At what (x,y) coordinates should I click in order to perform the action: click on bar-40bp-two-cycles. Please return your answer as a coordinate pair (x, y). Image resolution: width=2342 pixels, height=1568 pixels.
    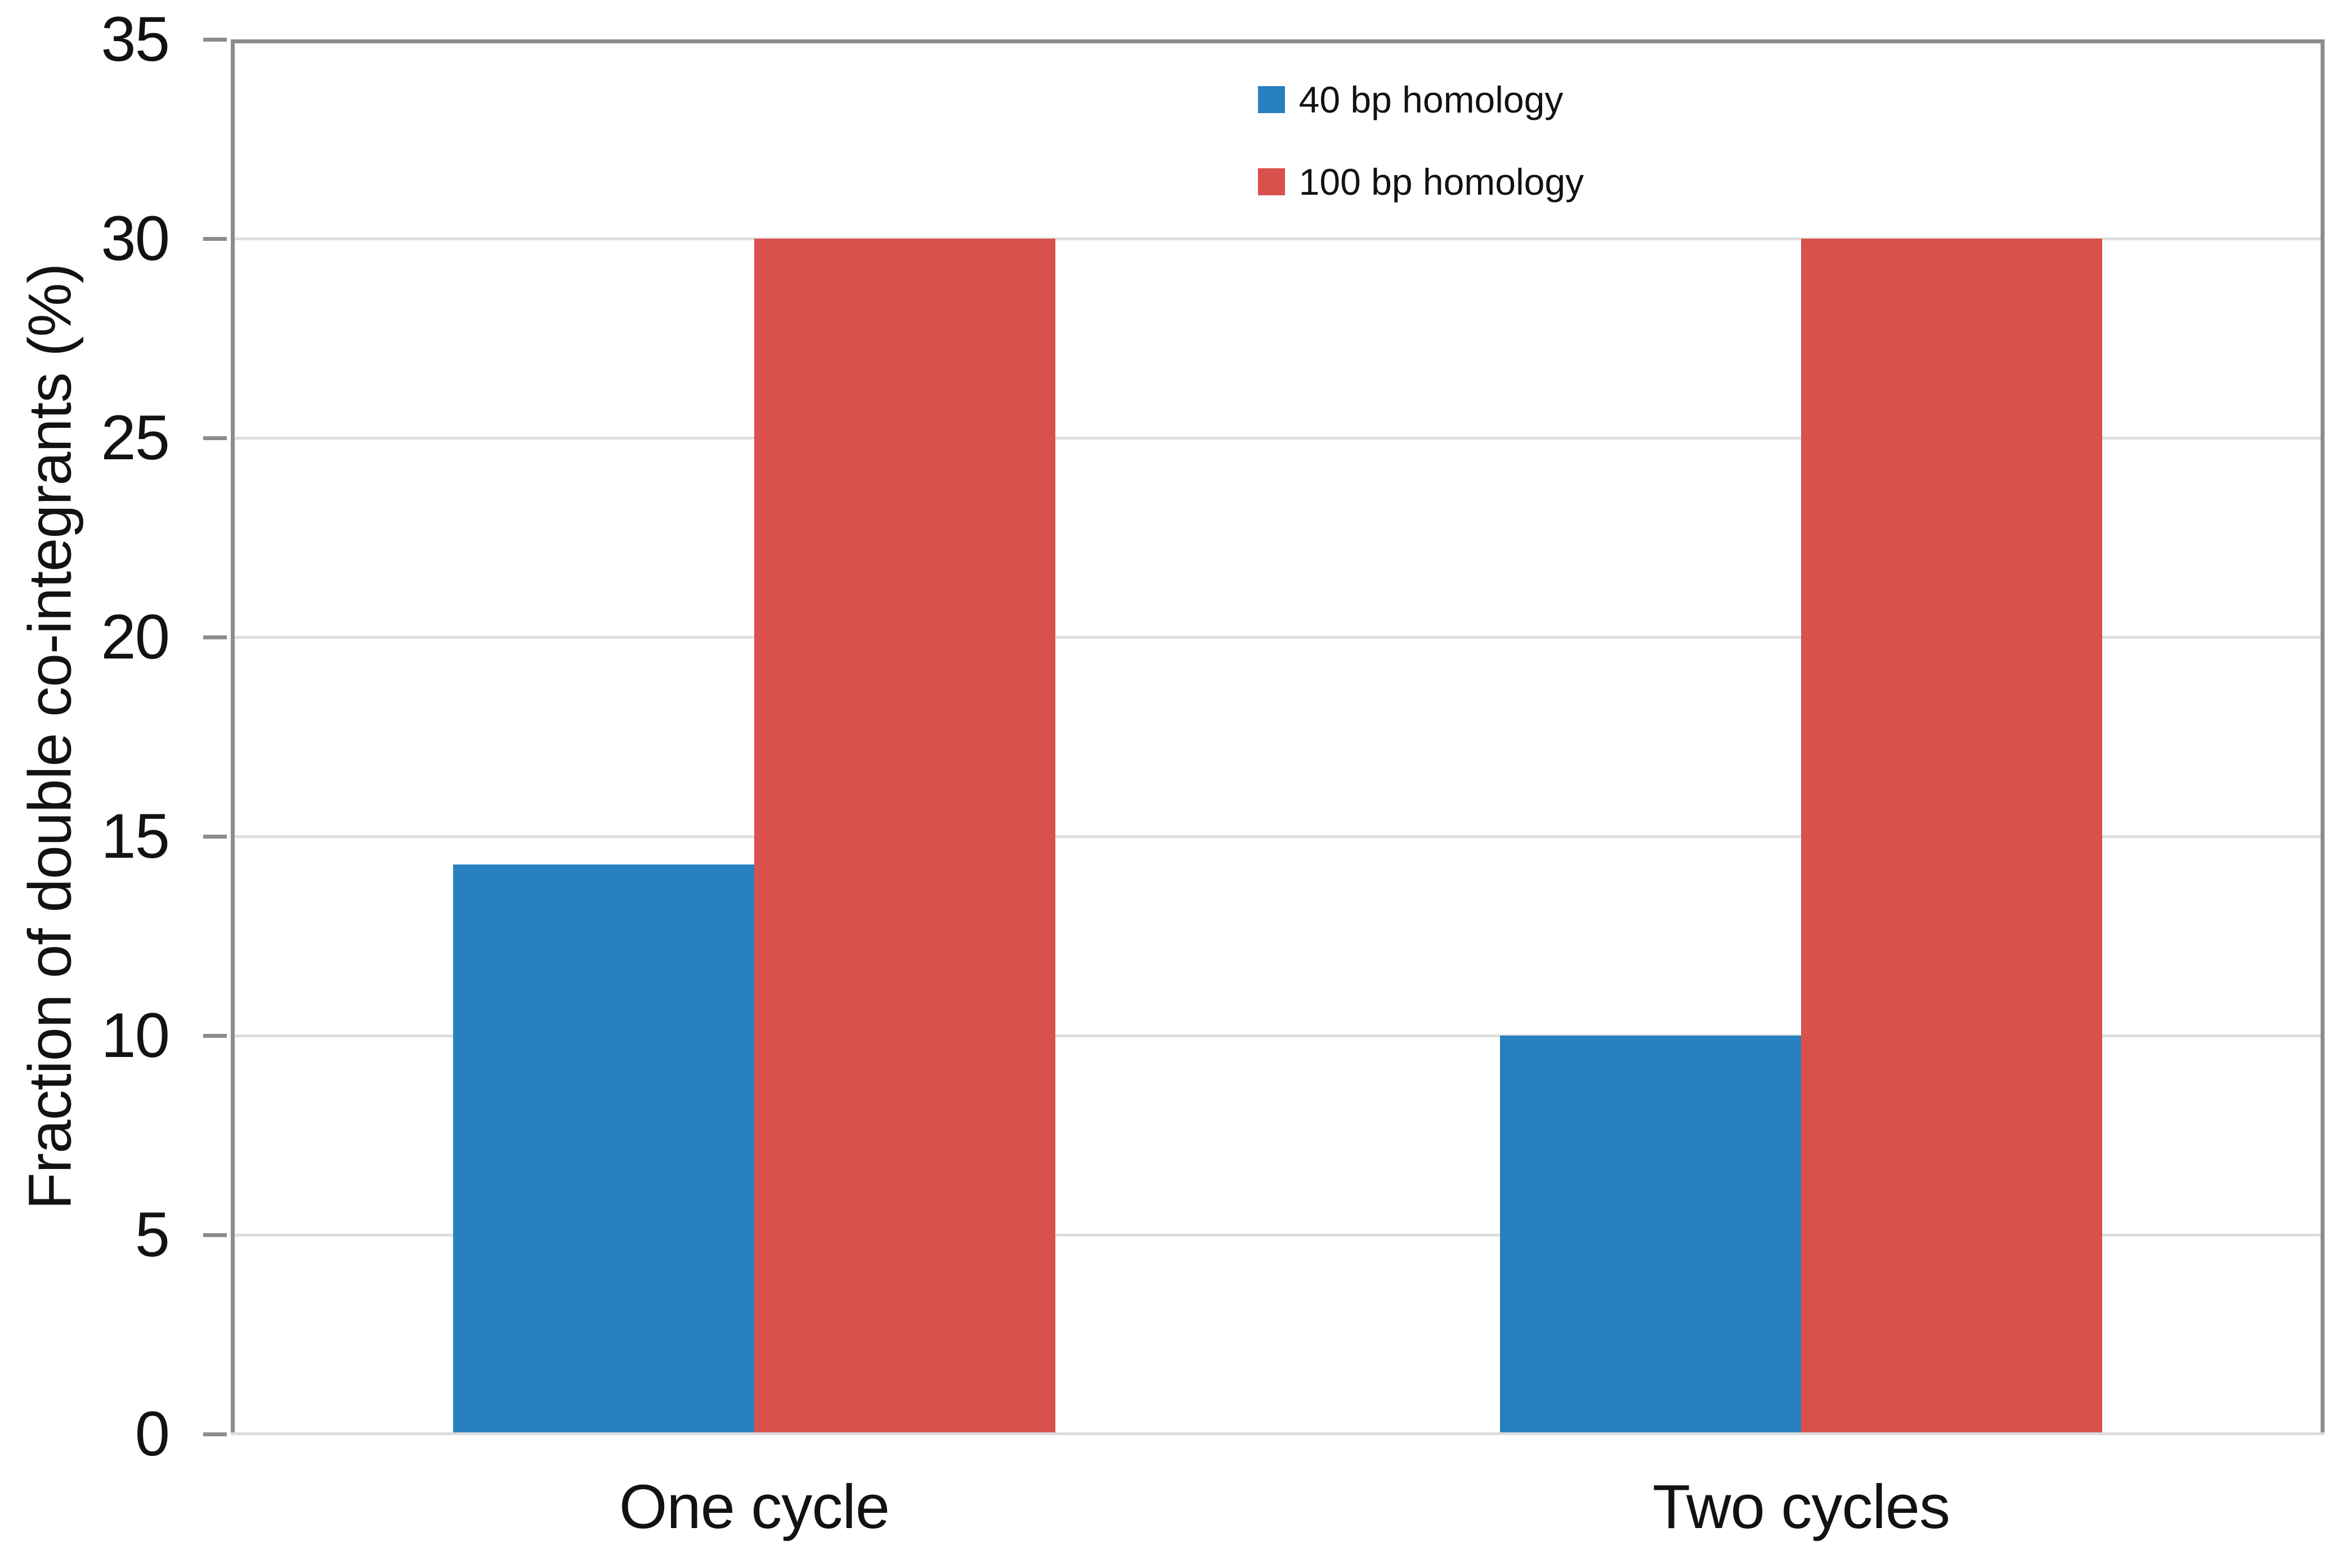
    Looking at the image, I should click on (1650, 1235).